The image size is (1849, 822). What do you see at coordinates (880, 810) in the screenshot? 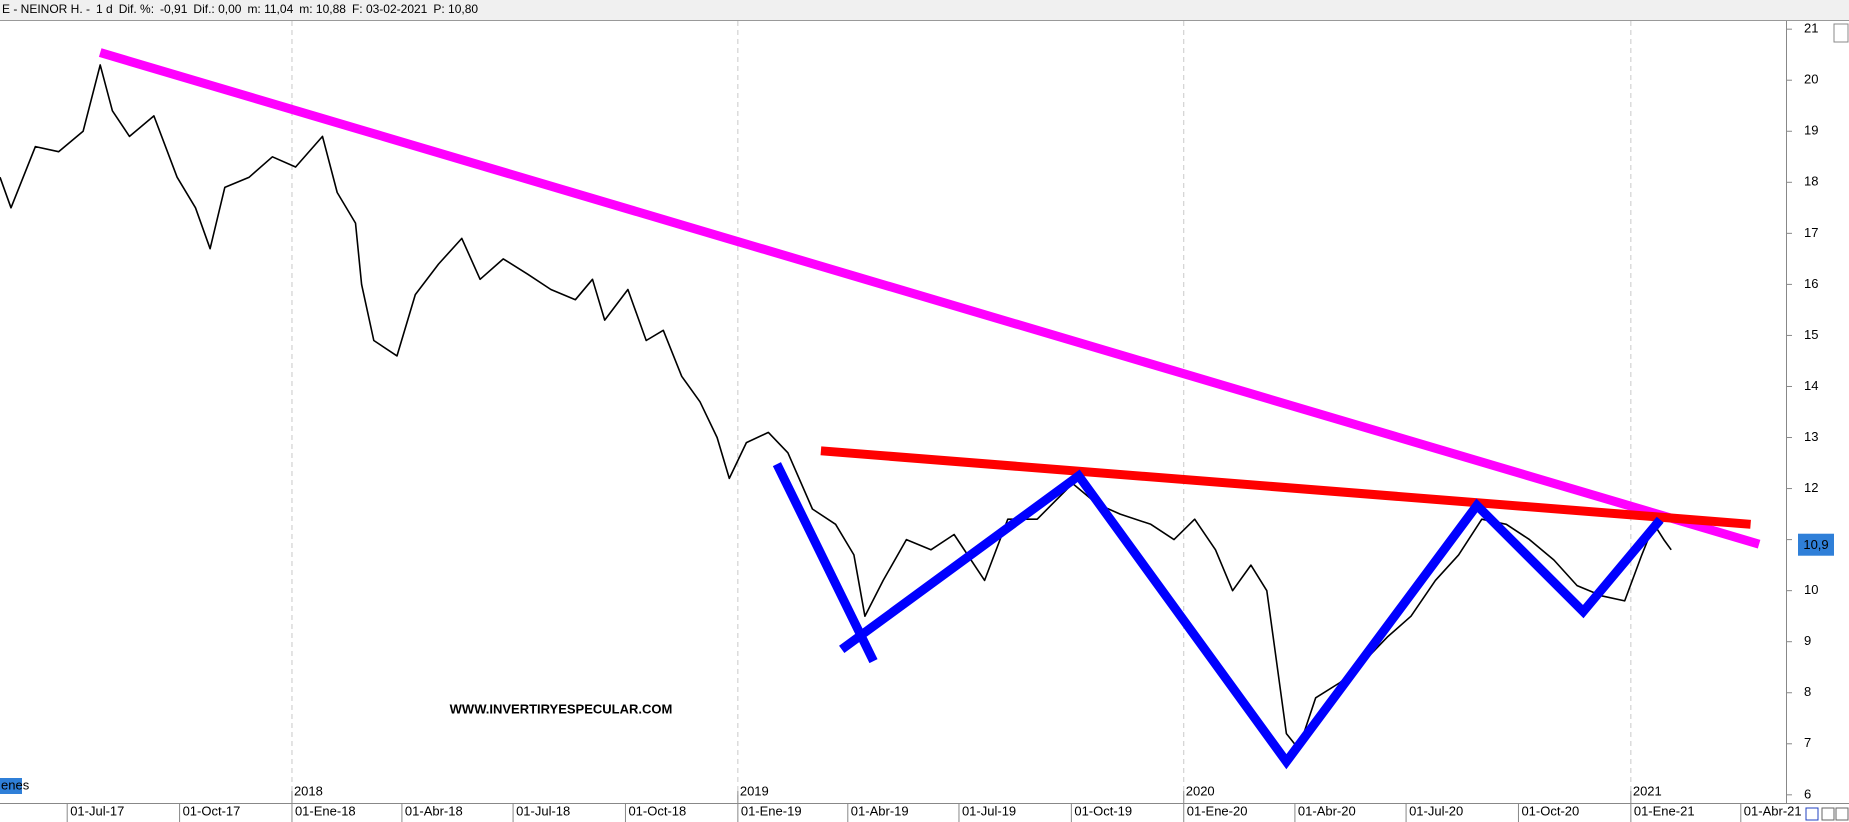
I see `x-tick-label: 01-Abr-19` at bounding box center [880, 810].